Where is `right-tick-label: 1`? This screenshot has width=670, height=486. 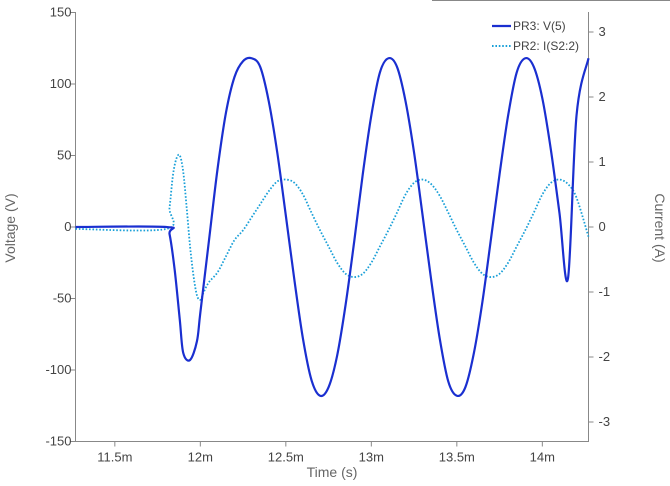 right-tick-label: 1 is located at coordinates (602, 161).